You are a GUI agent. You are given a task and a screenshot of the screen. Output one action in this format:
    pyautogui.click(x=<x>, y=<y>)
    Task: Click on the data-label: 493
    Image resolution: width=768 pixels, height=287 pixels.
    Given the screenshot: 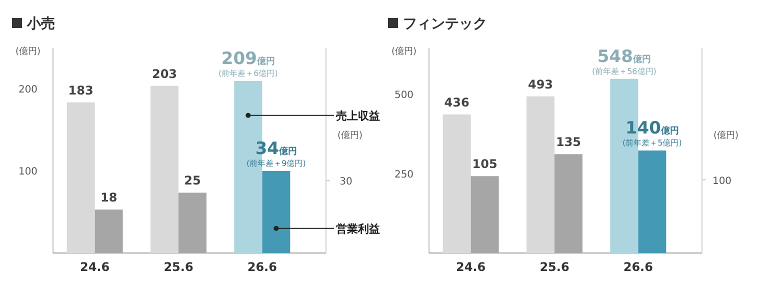 What is the action you would take?
    pyautogui.click(x=541, y=84)
    